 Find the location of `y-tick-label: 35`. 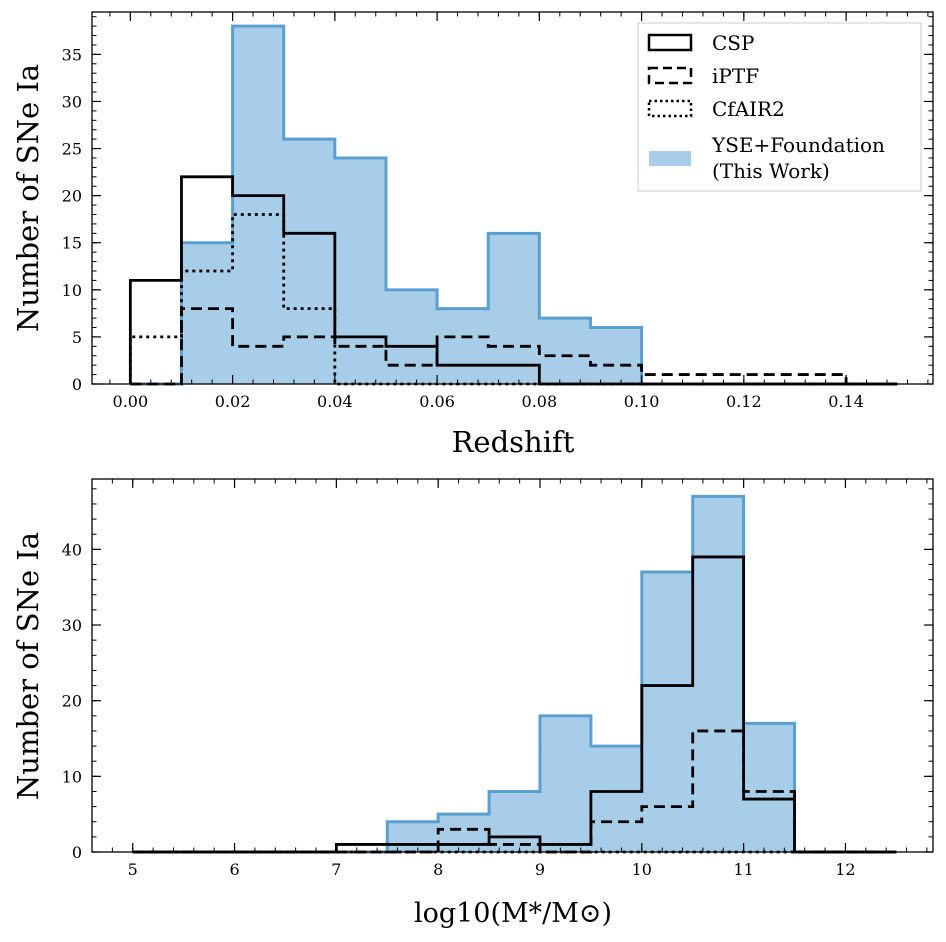

y-tick-label: 35 is located at coordinates (72, 54).